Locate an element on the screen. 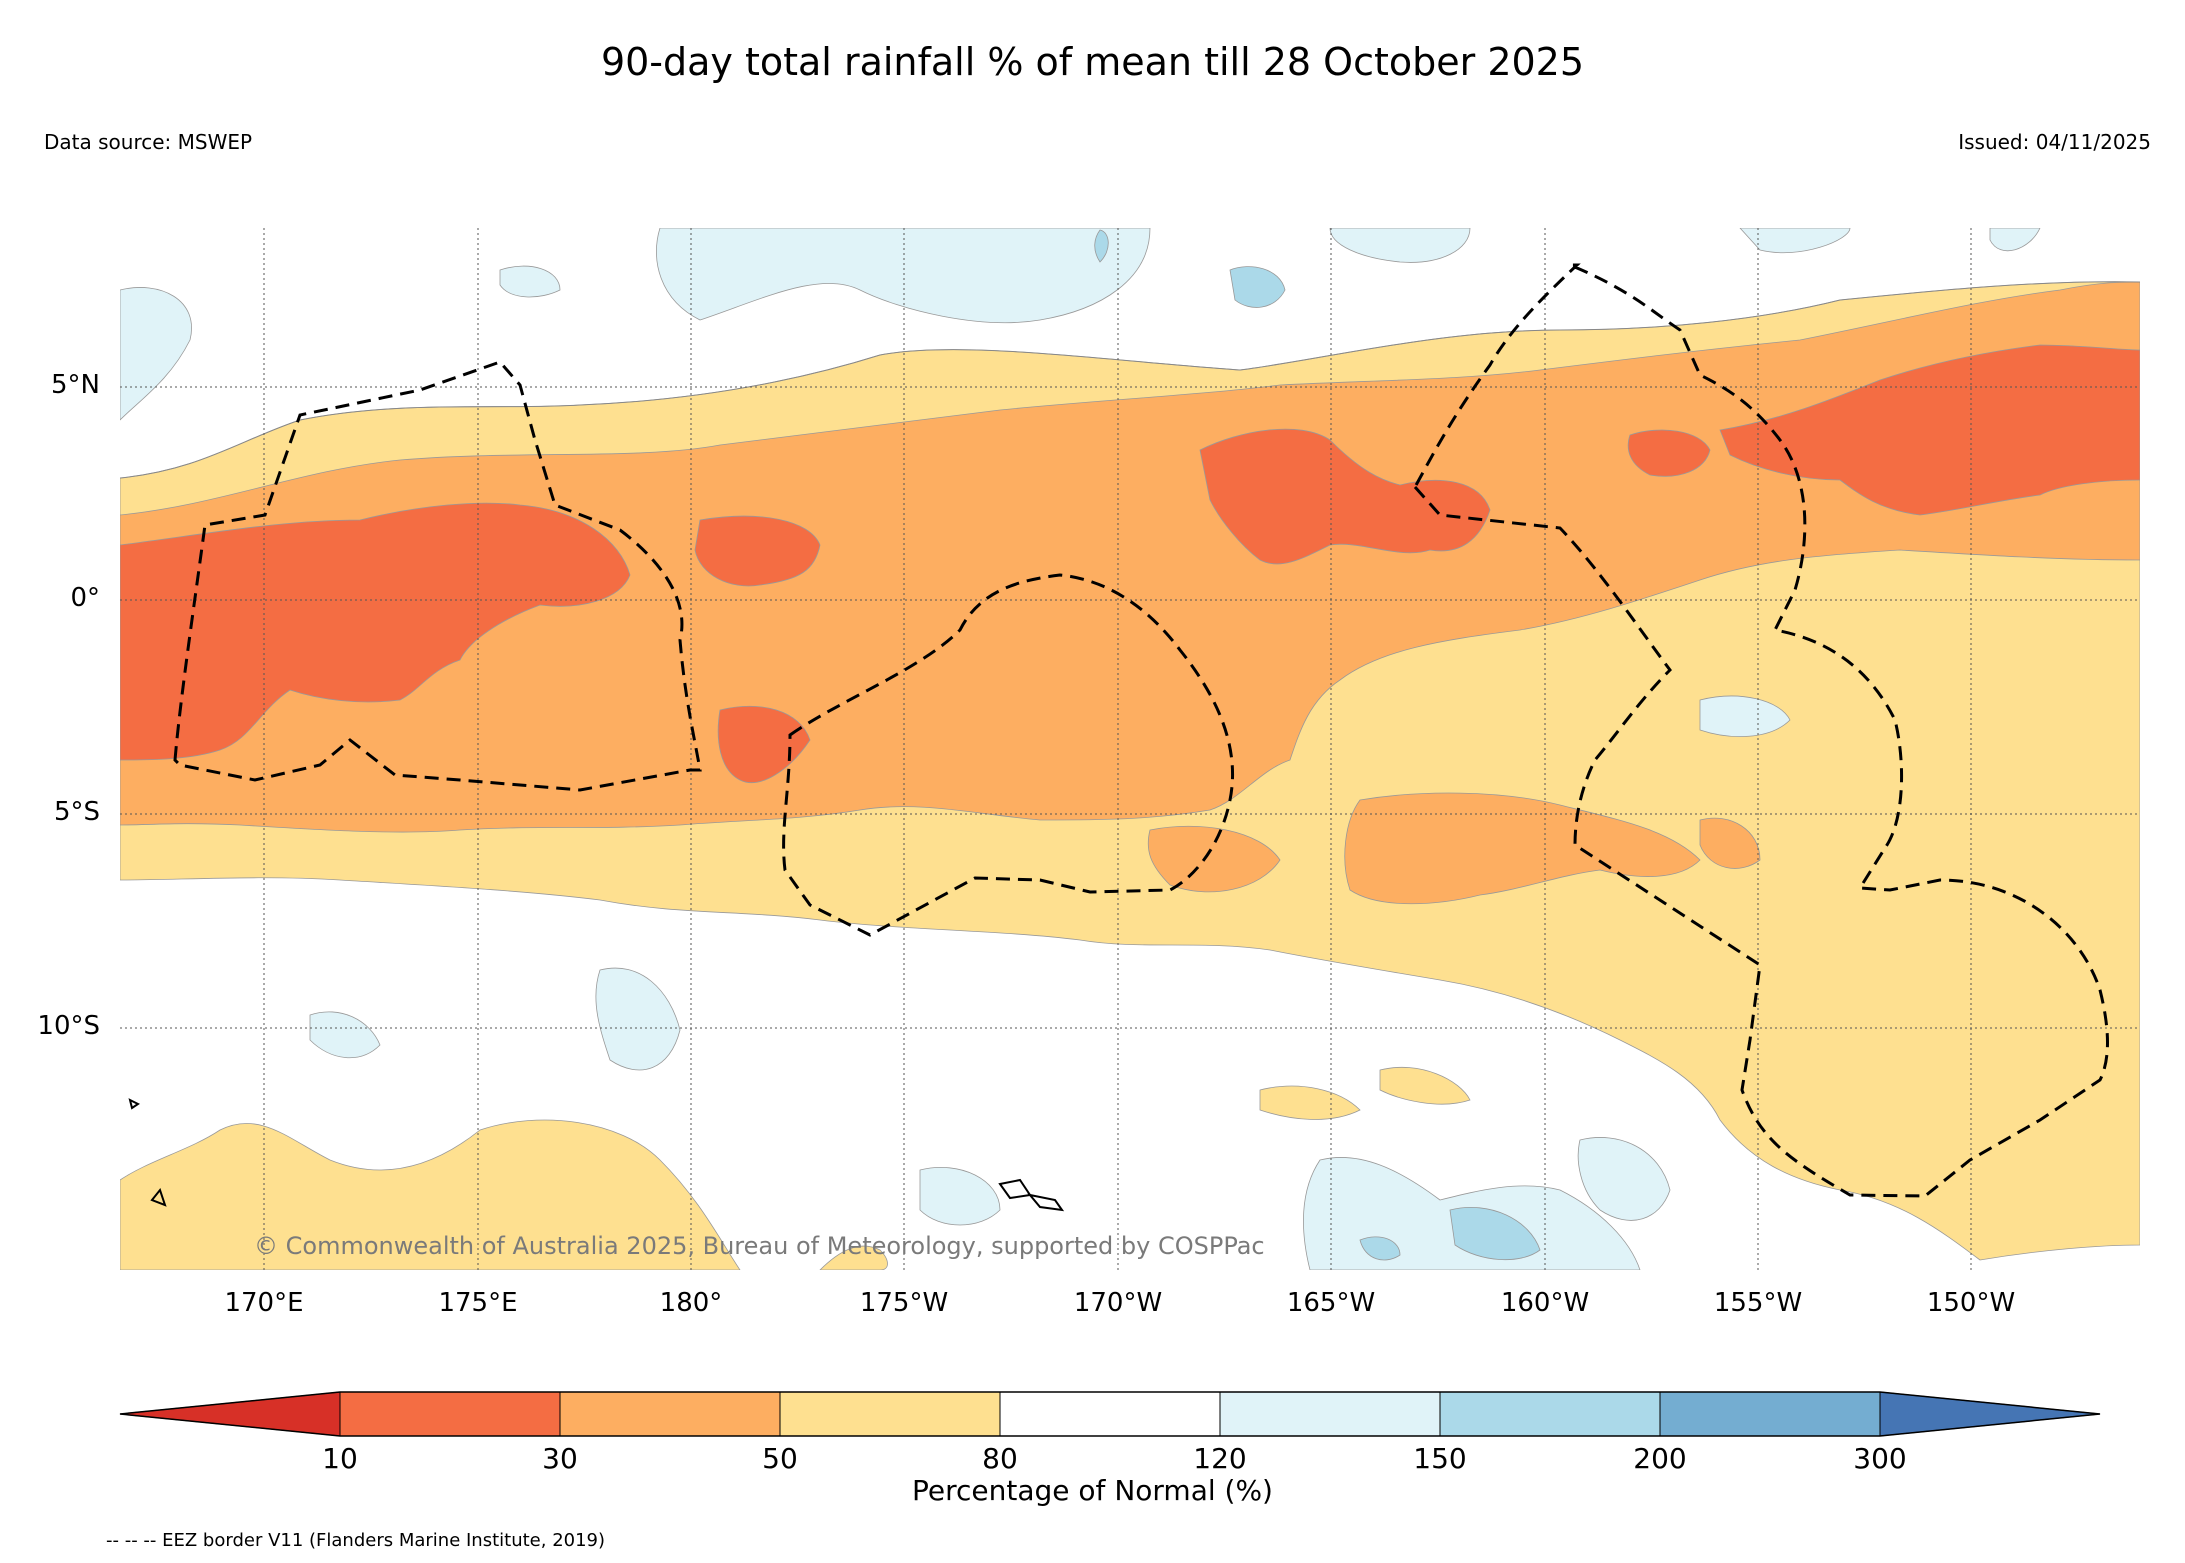 Image resolution: width=2185 pixels, height=1563 pixels. lon-label-160w: 160°W is located at coordinates (1545, 1303).